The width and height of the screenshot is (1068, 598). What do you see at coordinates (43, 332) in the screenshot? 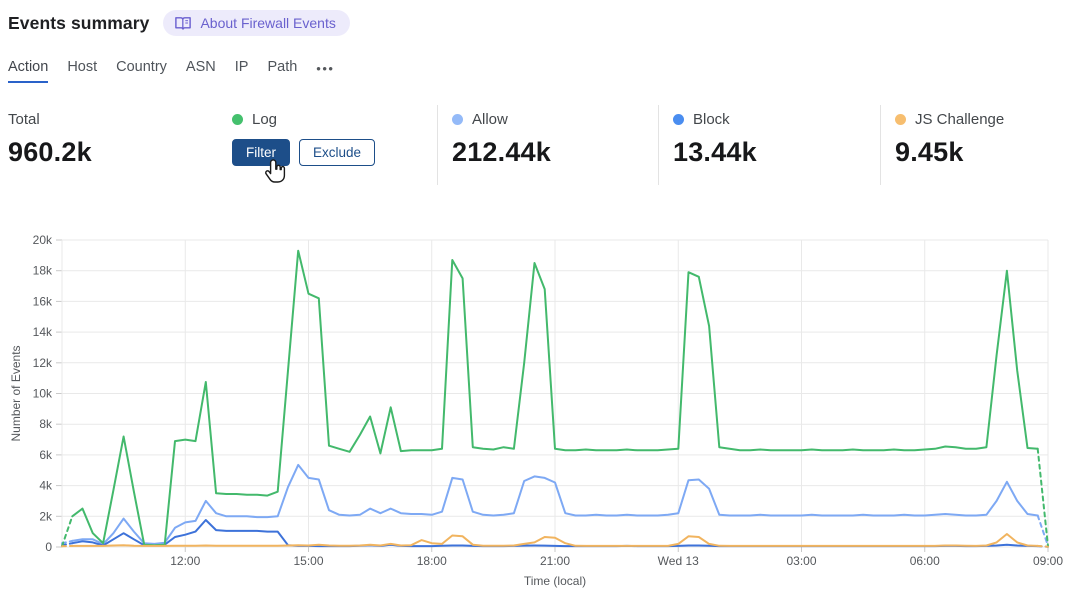
I see `svg-text: 14k` at bounding box center [43, 332].